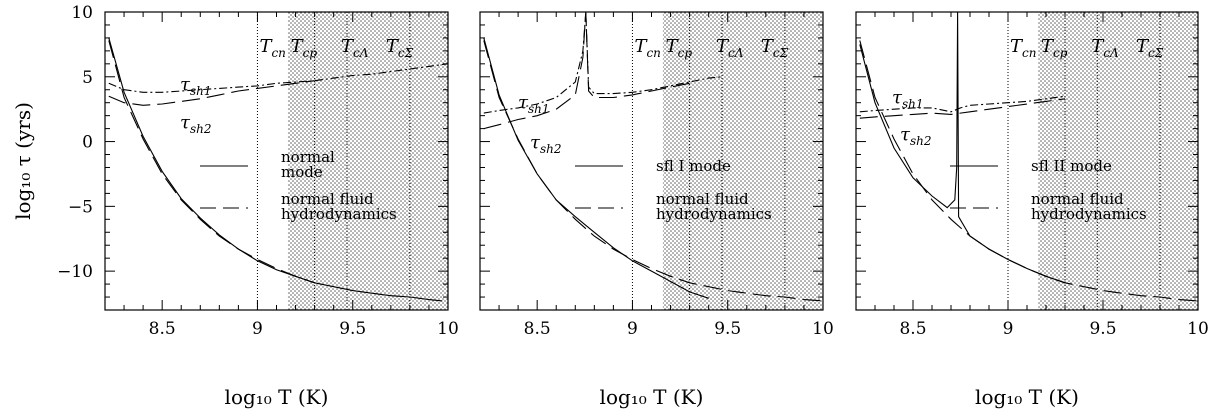  Describe the element at coordinates (596, 168) in the screenshot. I see `series-line-solid` at that location.